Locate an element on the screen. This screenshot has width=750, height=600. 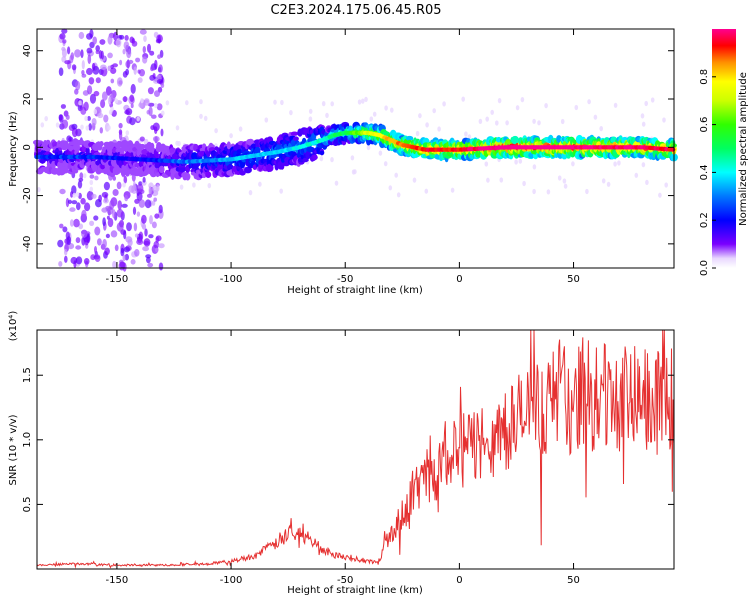
x-tick-label: -100 is located at coordinates (231, 279).